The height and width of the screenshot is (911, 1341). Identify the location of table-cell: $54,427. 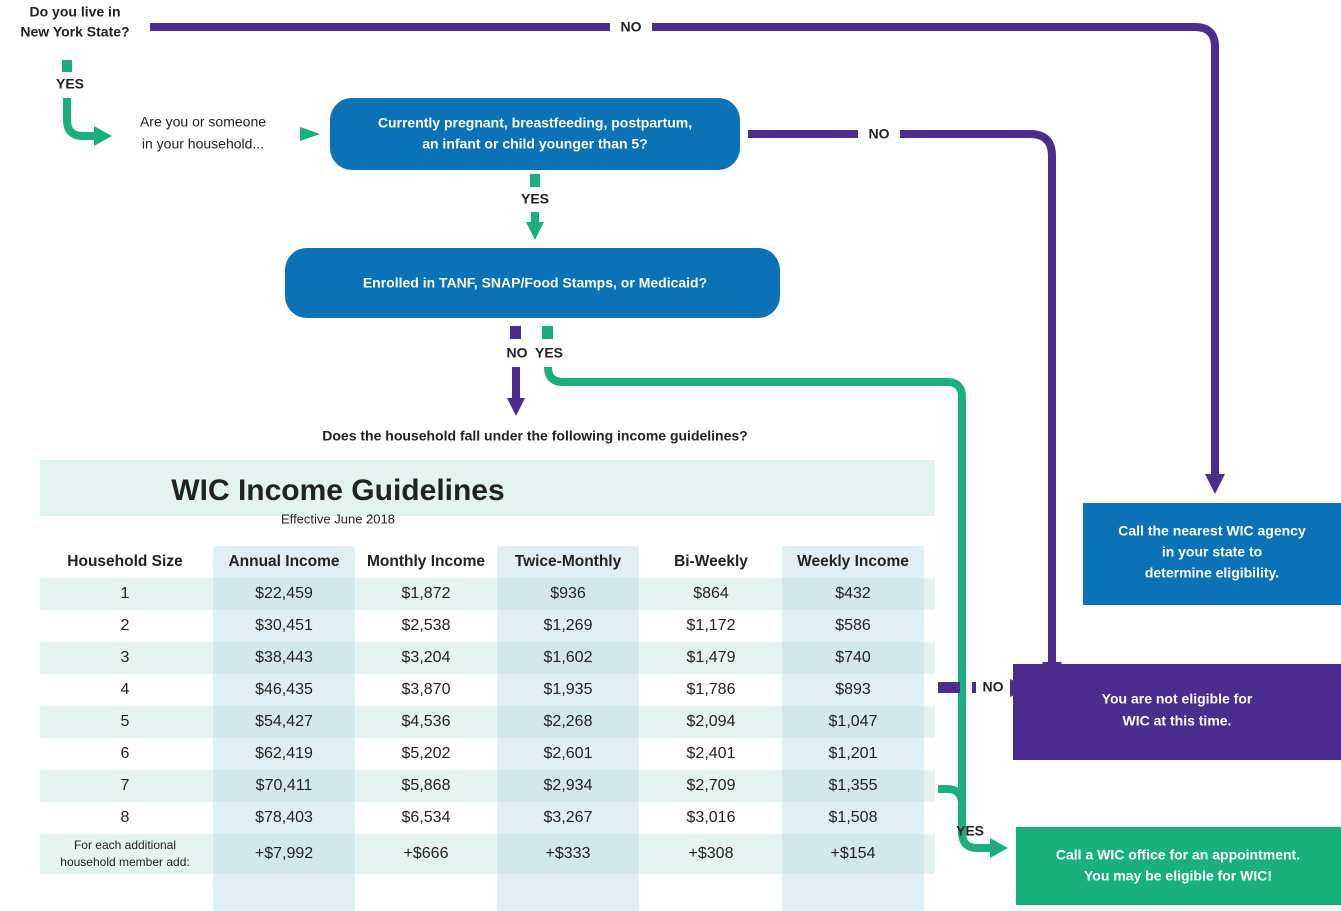
(284, 721).